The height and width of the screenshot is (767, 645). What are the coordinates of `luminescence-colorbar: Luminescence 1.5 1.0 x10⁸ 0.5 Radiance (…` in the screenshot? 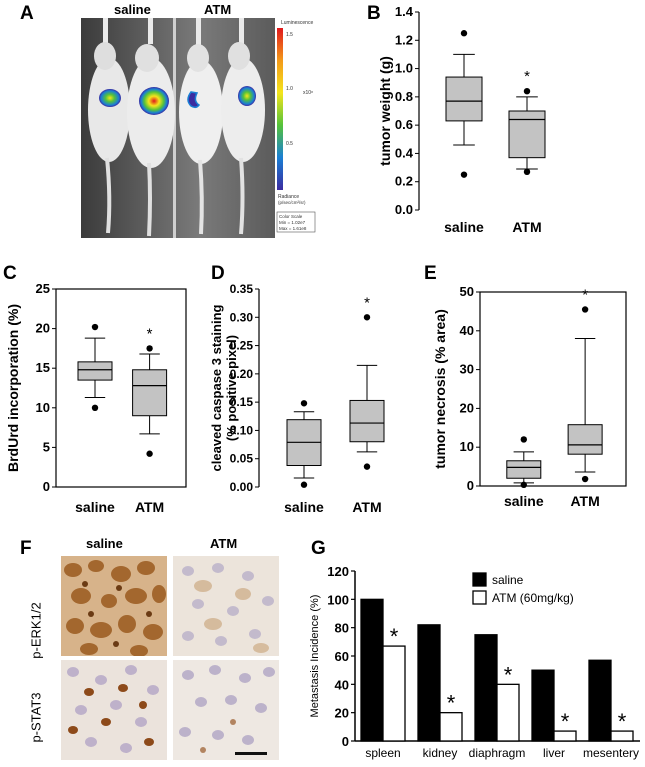 It's located at (296, 128).